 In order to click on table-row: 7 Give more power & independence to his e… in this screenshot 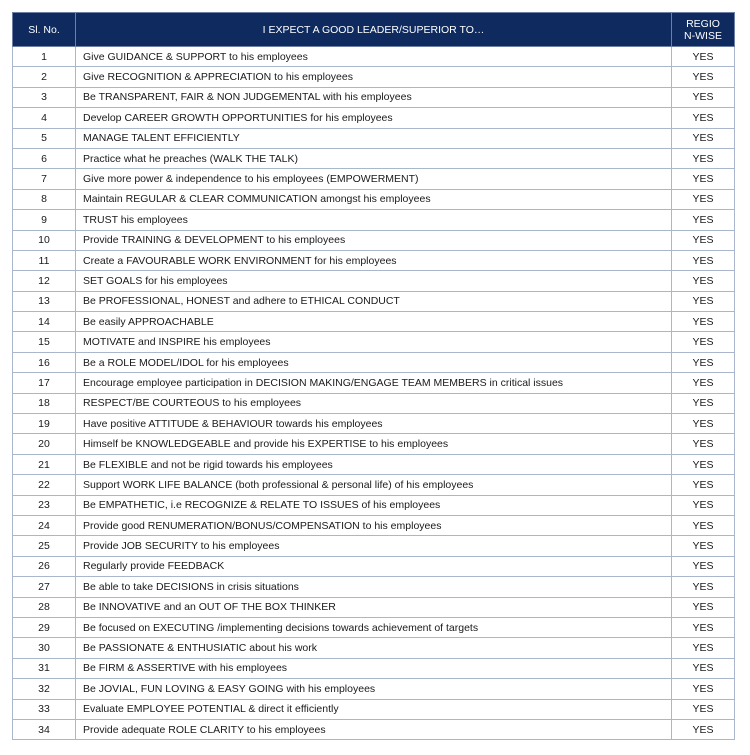, I will do `click(373, 179)`.